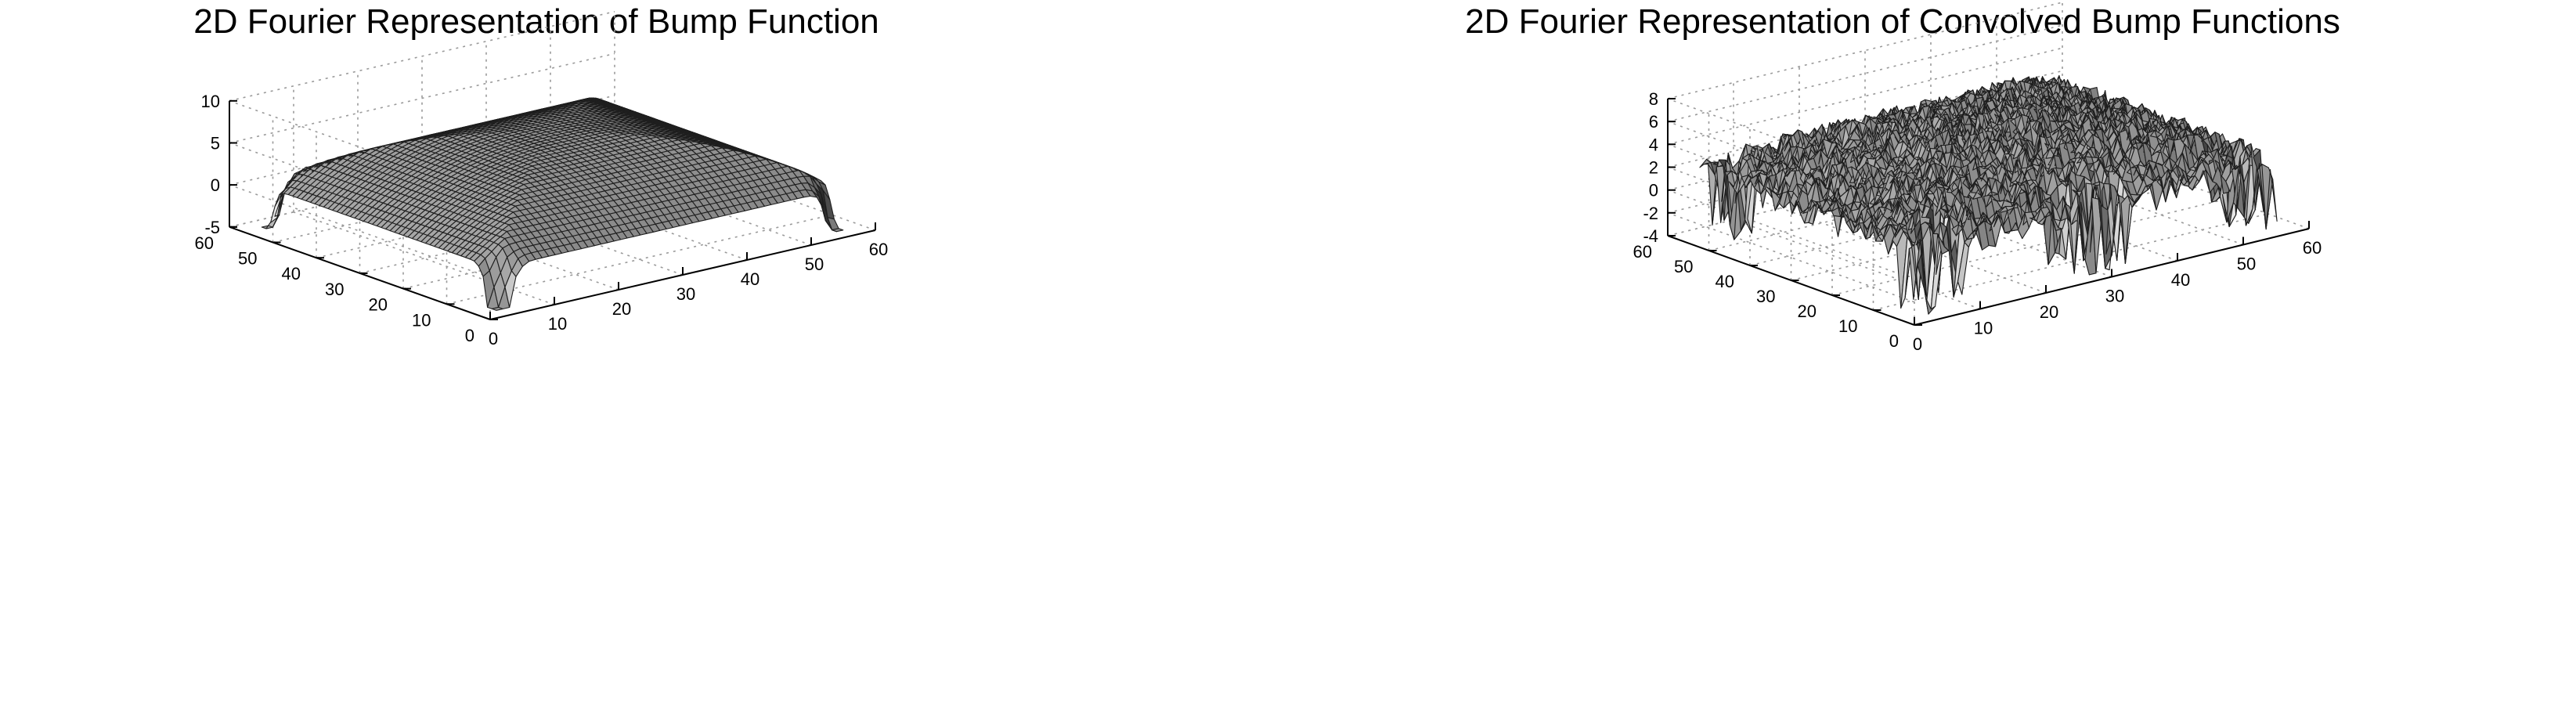 The height and width of the screenshot is (704, 2576). Describe the element at coordinates (685, 294) in the screenshot. I see `x-tick-label: 30` at that location.